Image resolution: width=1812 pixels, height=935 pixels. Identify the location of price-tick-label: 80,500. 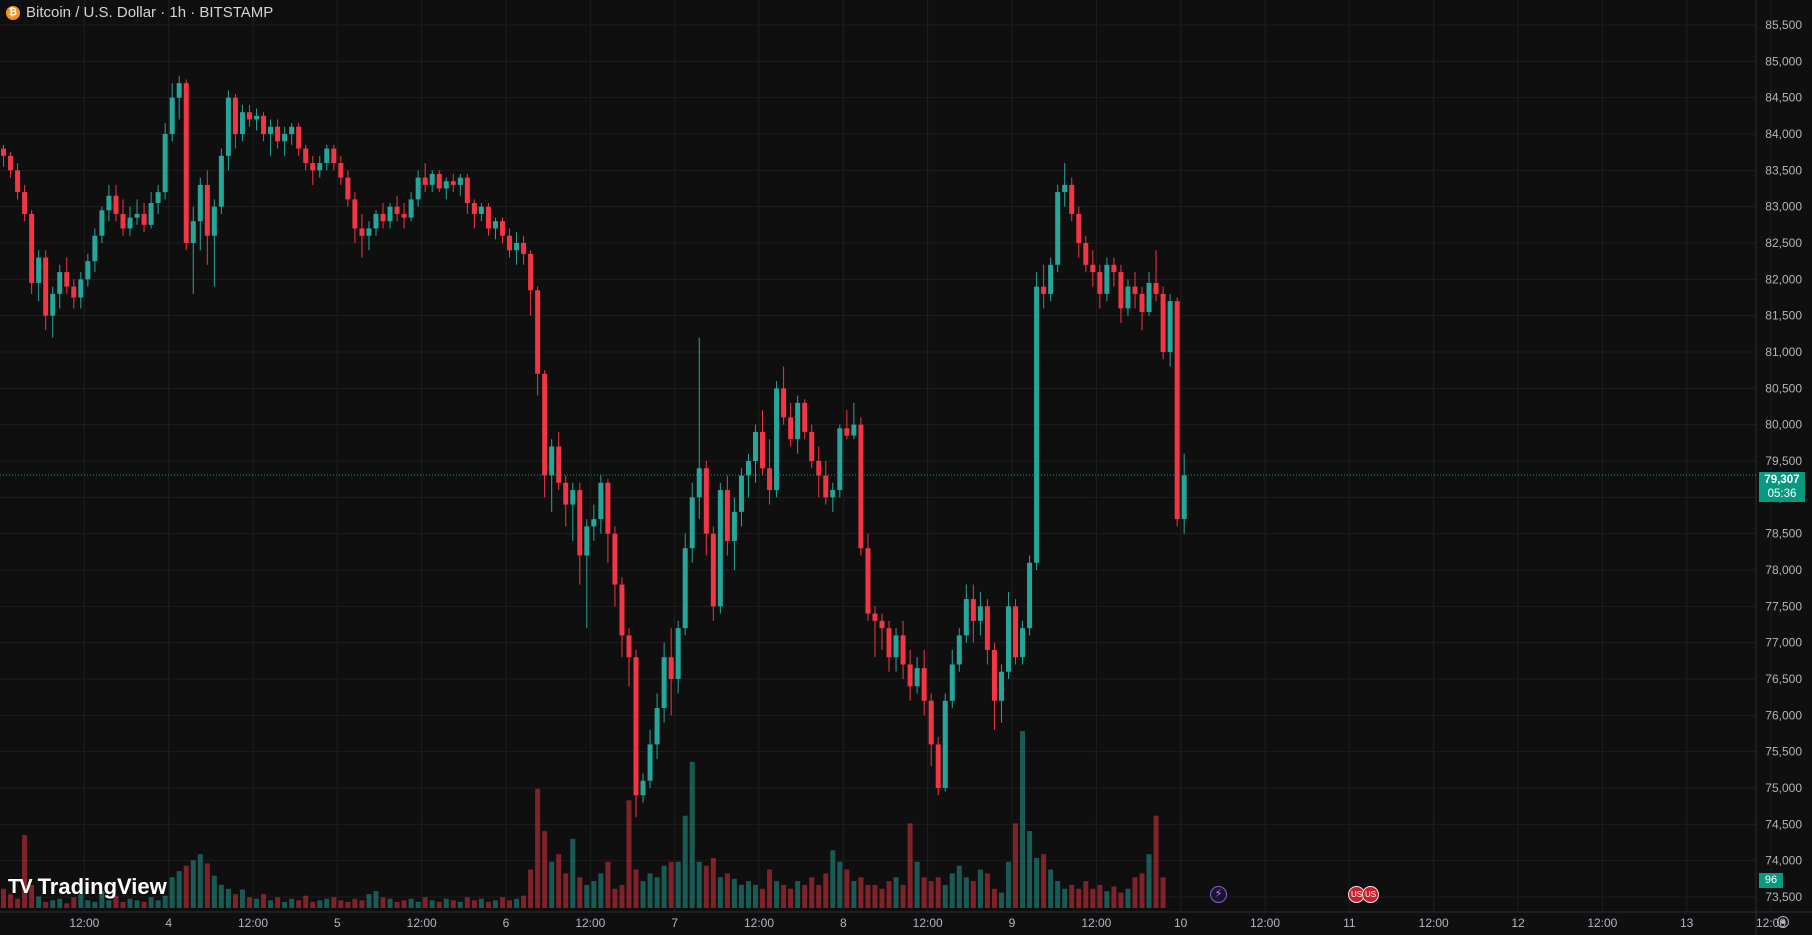
(1783, 388).